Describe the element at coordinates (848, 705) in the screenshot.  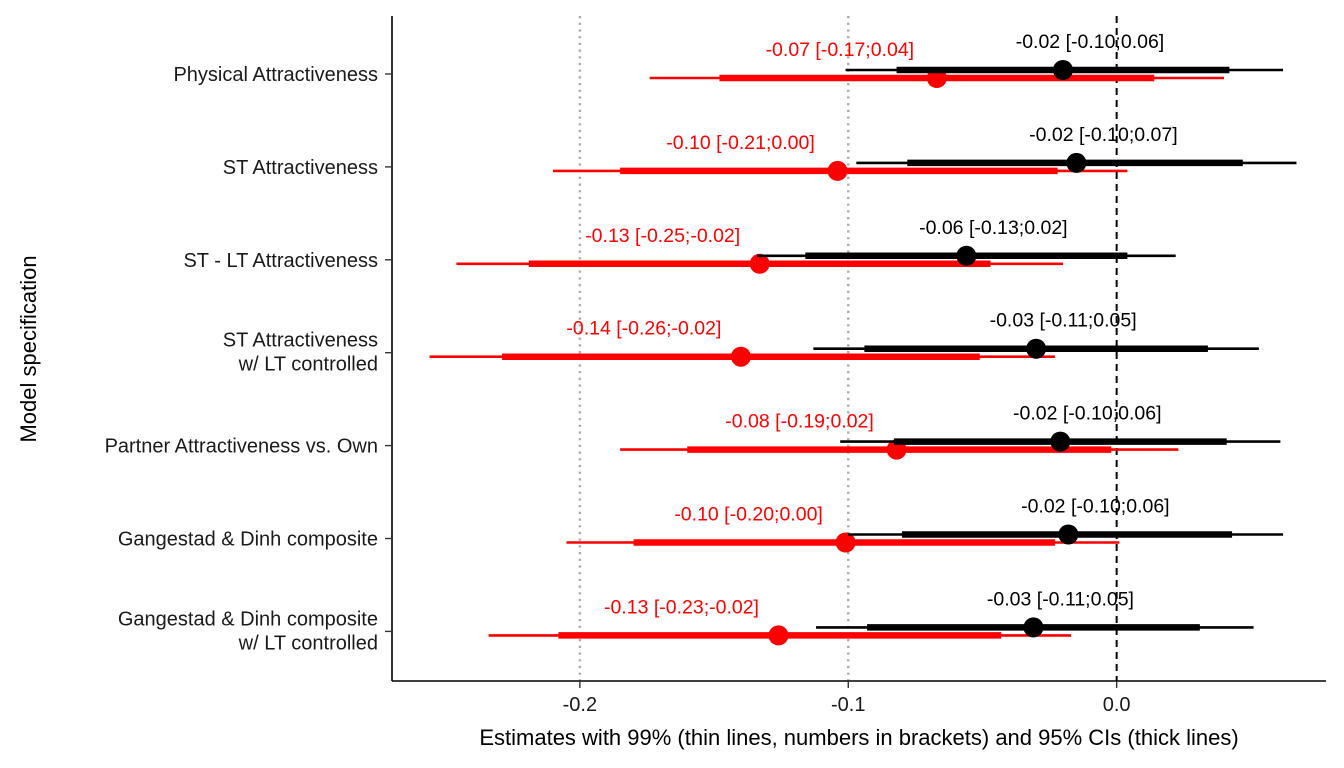
I see `x-tick-label-1: -0.1` at that location.